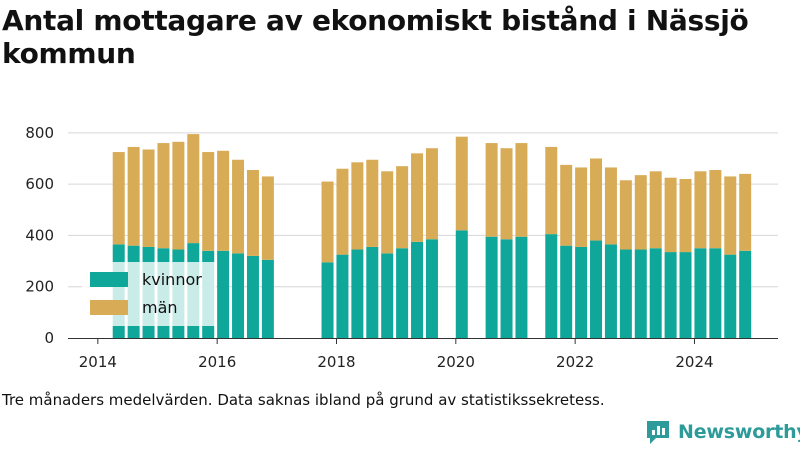 This screenshot has width=800, height=450. I want to click on newsworthy-logo-icon, so click(658, 432).